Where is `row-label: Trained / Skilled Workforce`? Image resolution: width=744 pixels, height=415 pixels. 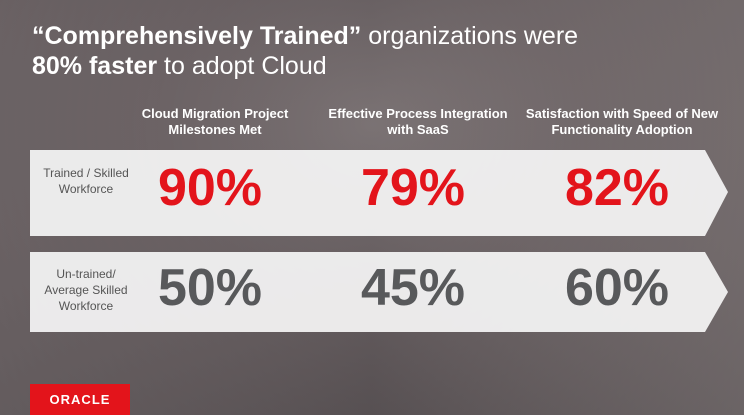 row-label: Trained / Skilled Workforce is located at coordinates (86, 181).